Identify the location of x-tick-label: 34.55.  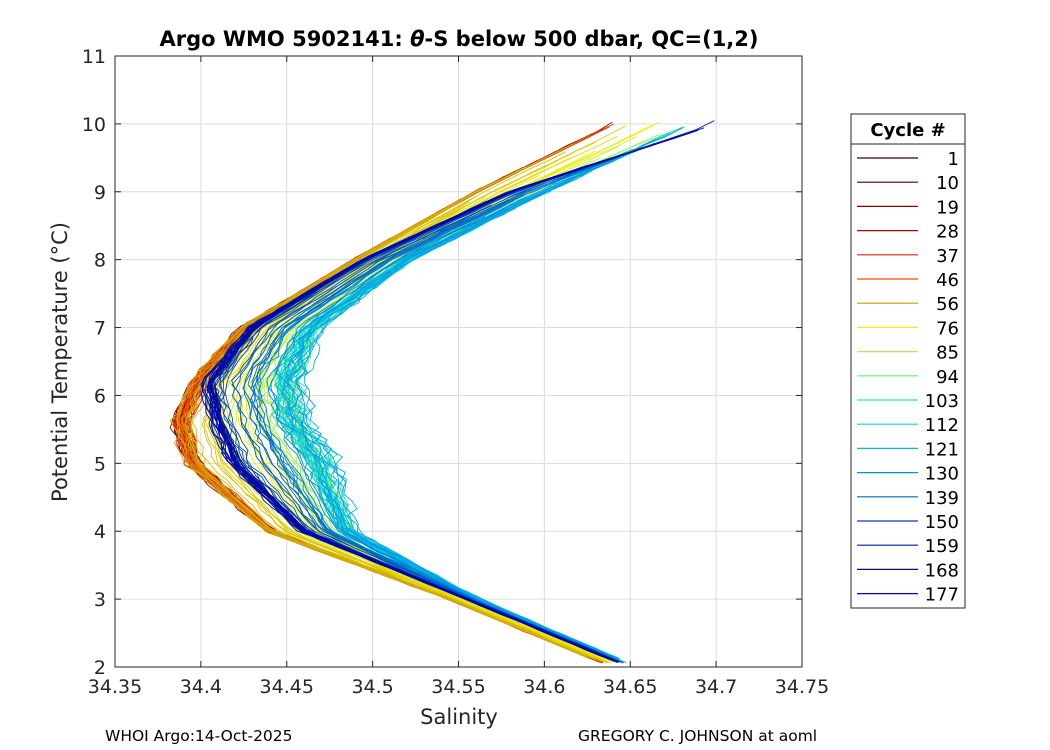
(458, 687).